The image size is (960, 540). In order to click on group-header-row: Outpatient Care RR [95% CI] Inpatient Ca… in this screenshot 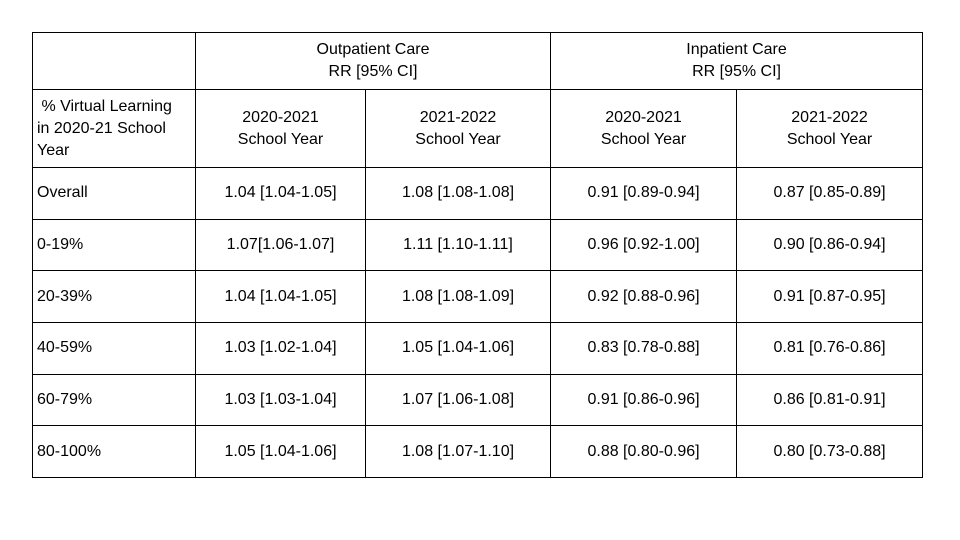, I will do `click(478, 61)`.